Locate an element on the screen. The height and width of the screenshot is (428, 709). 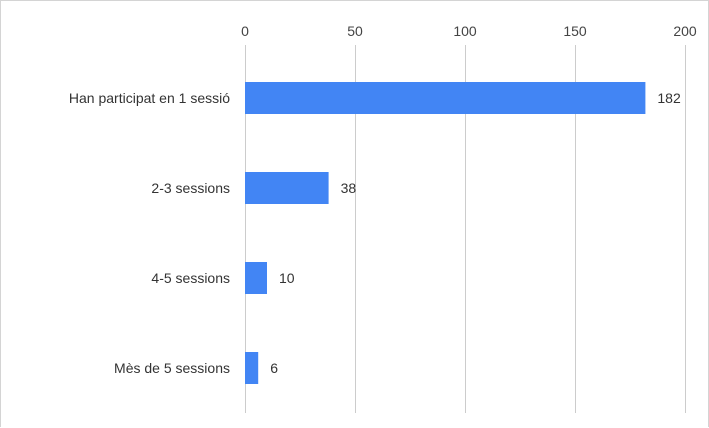
category-label: 4-5 sessions is located at coordinates (190, 278).